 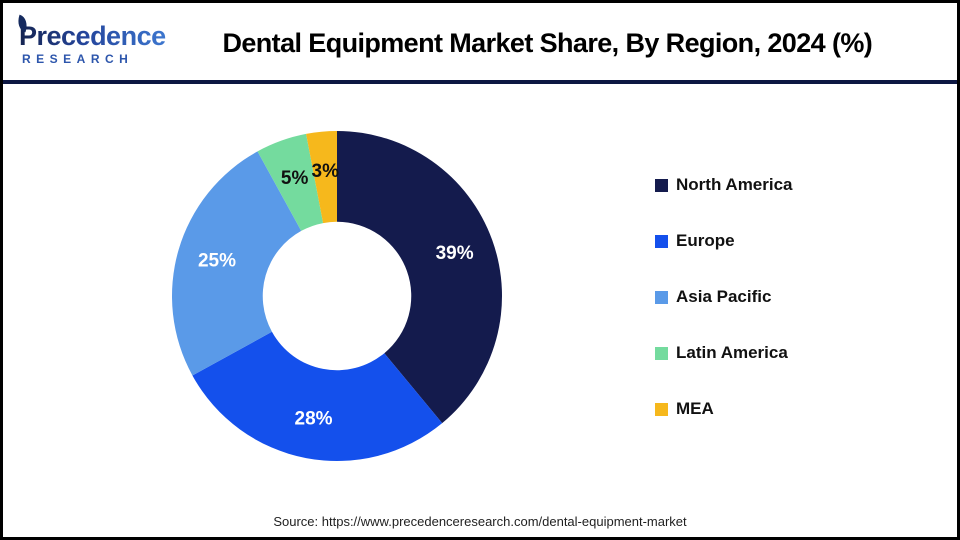 I want to click on legend-item-north-america: North America, so click(x=724, y=185).